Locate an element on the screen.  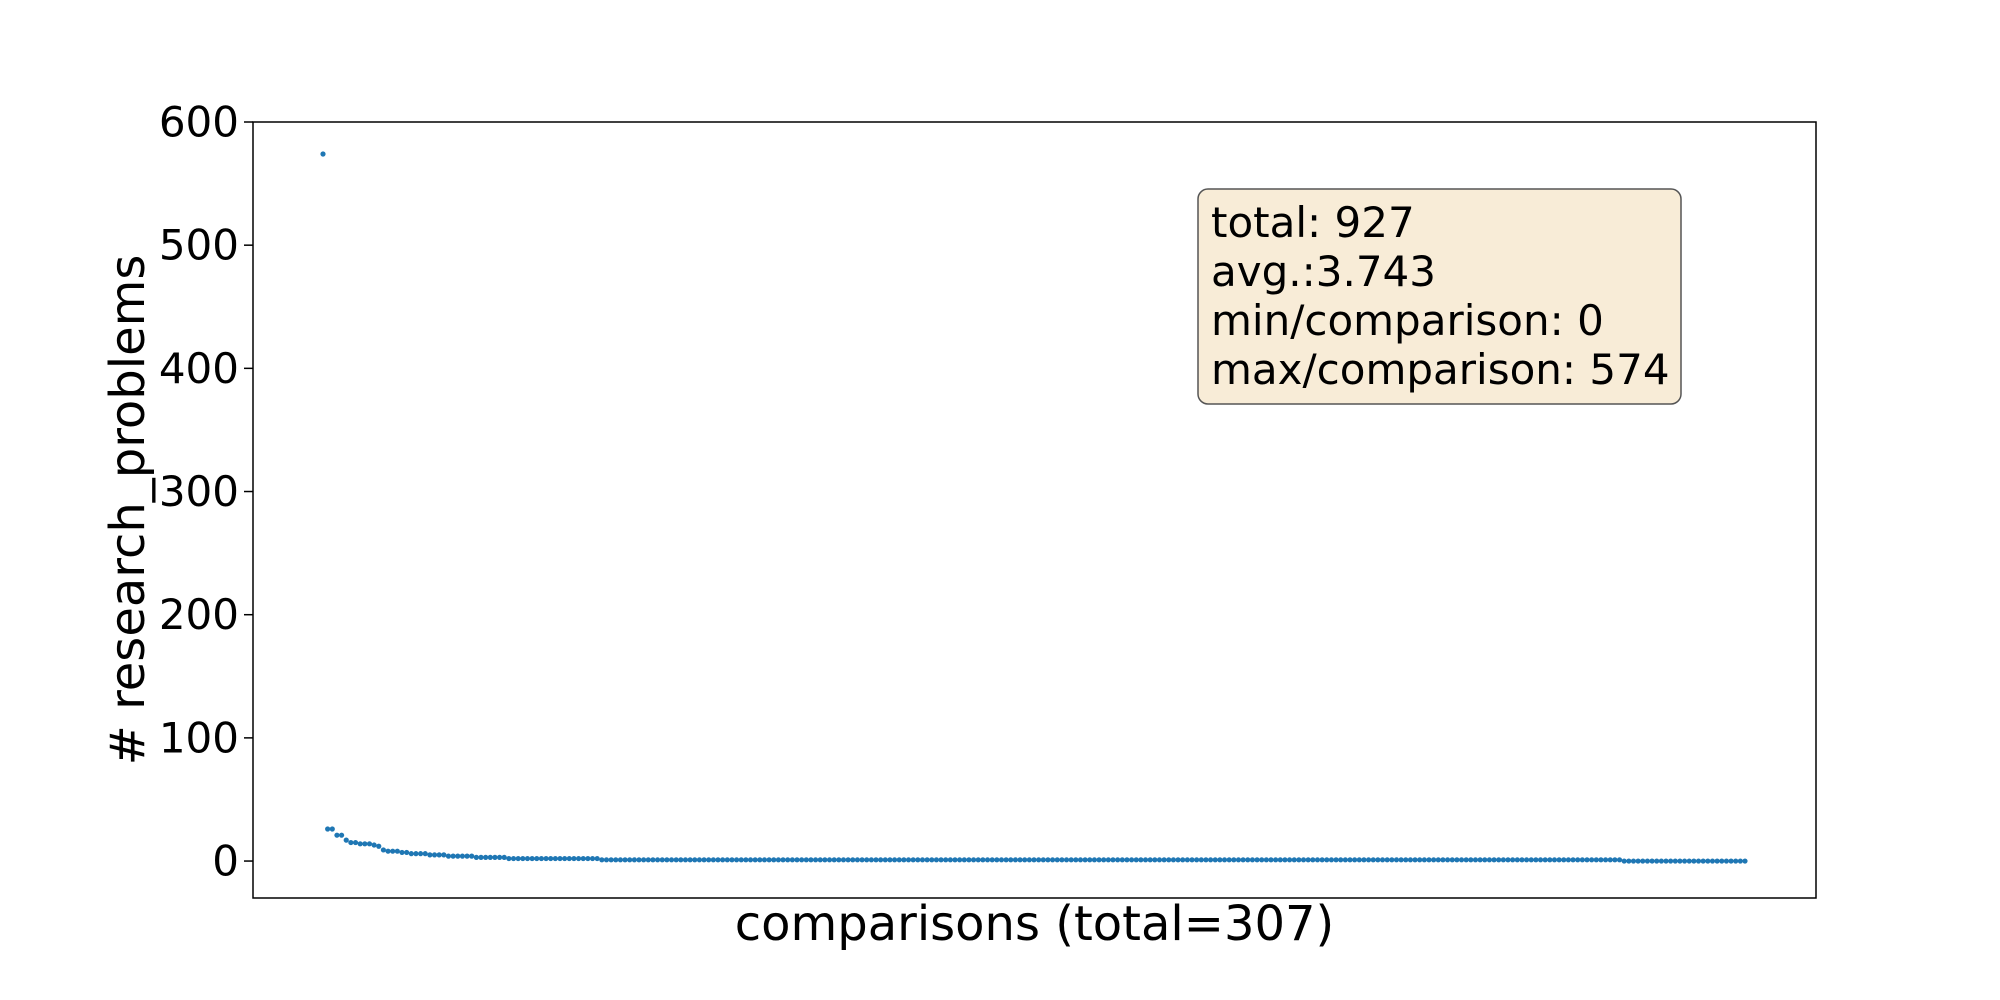
y-tick-label: 300 is located at coordinates (199, 491).